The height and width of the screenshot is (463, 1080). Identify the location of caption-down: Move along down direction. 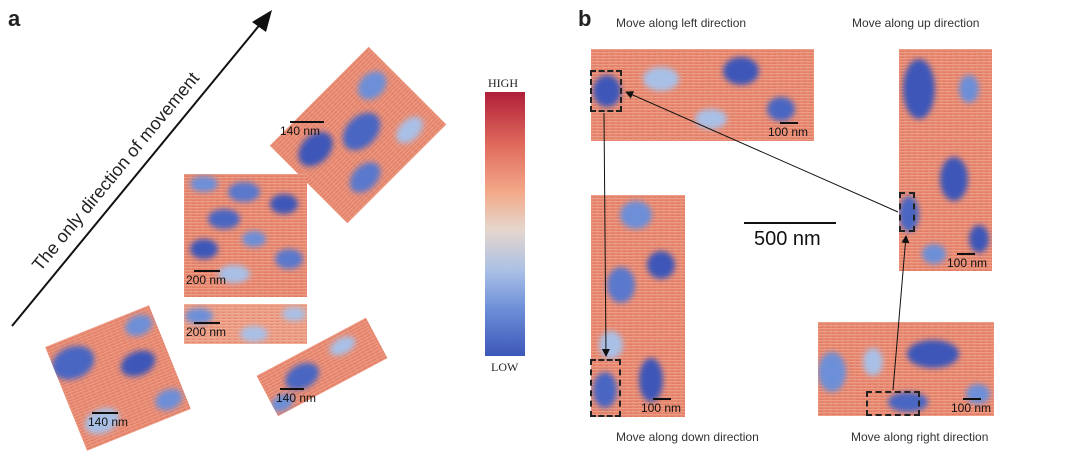
(687, 437).